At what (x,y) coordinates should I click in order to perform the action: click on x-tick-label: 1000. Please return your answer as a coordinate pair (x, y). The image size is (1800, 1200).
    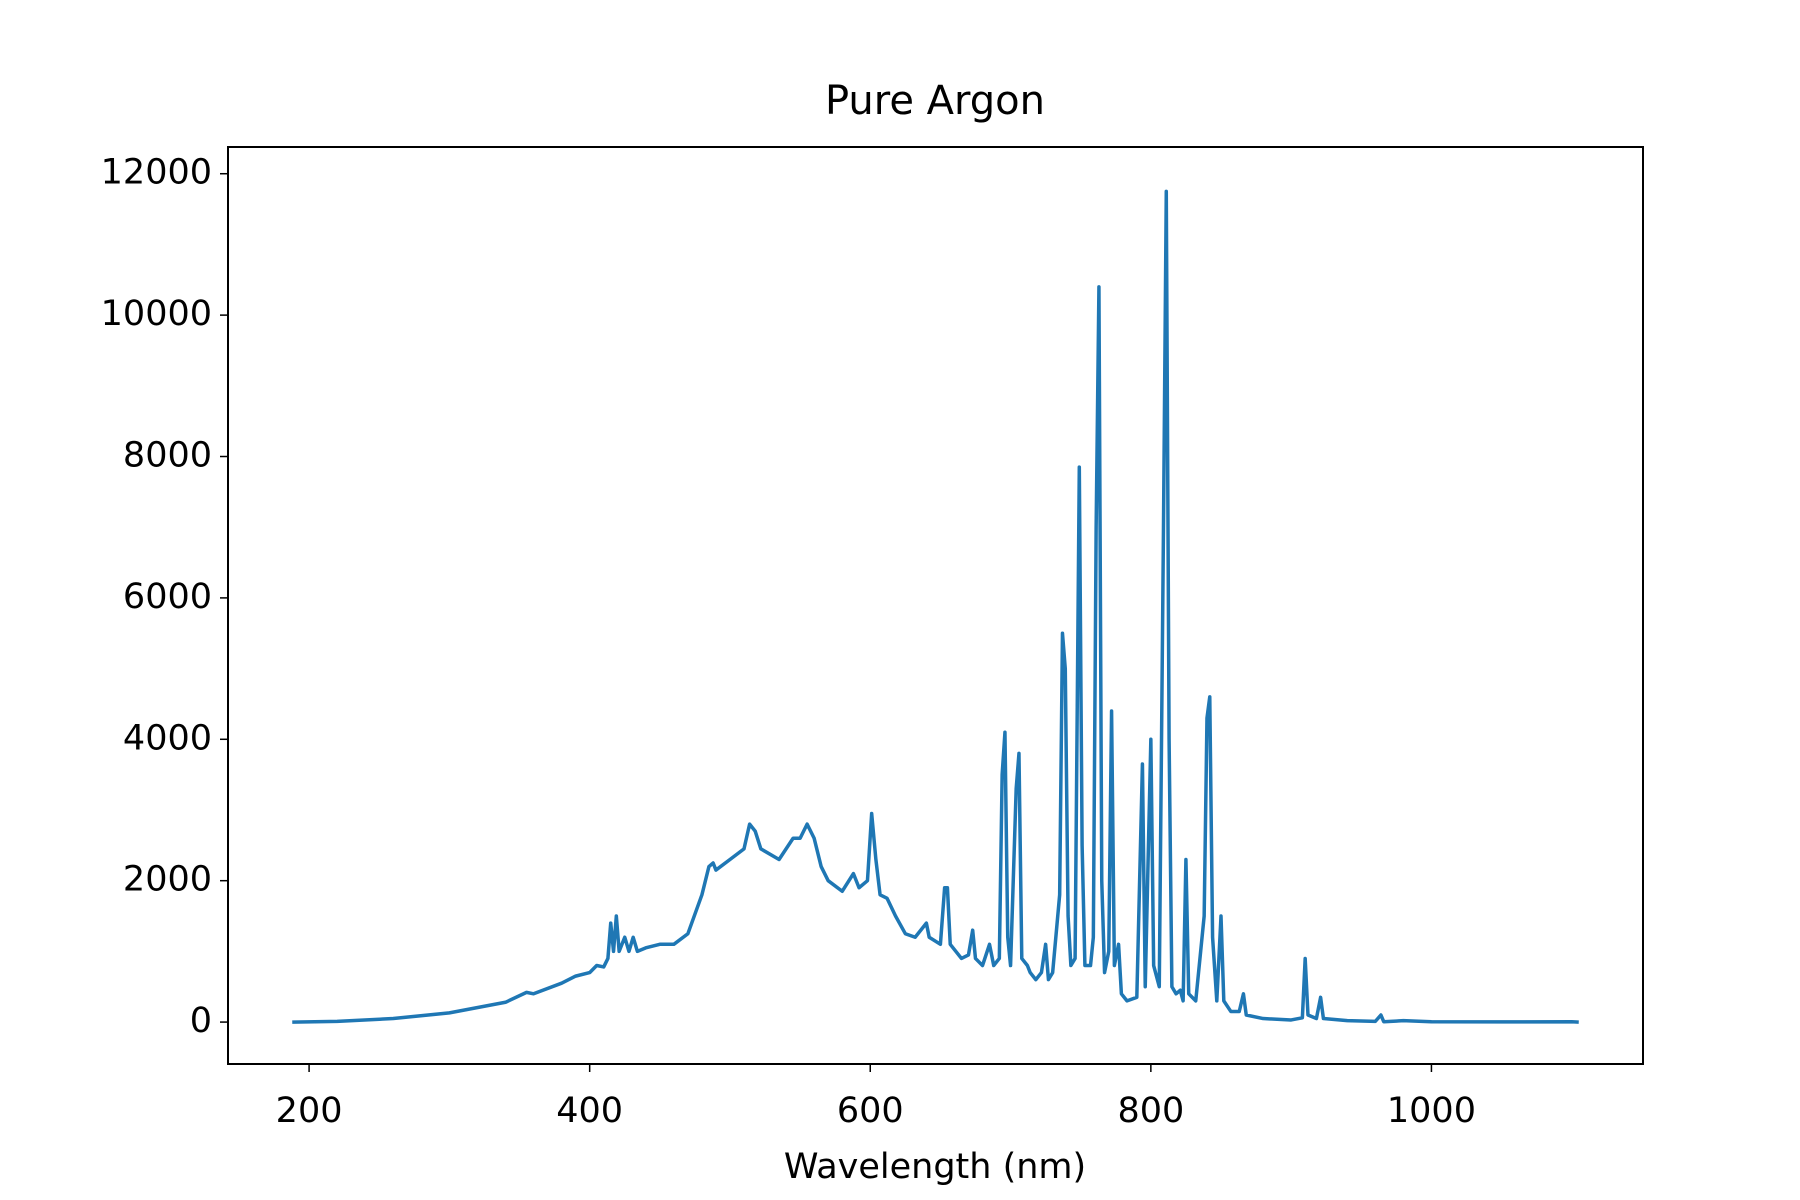
    Looking at the image, I should click on (1431, 1111).